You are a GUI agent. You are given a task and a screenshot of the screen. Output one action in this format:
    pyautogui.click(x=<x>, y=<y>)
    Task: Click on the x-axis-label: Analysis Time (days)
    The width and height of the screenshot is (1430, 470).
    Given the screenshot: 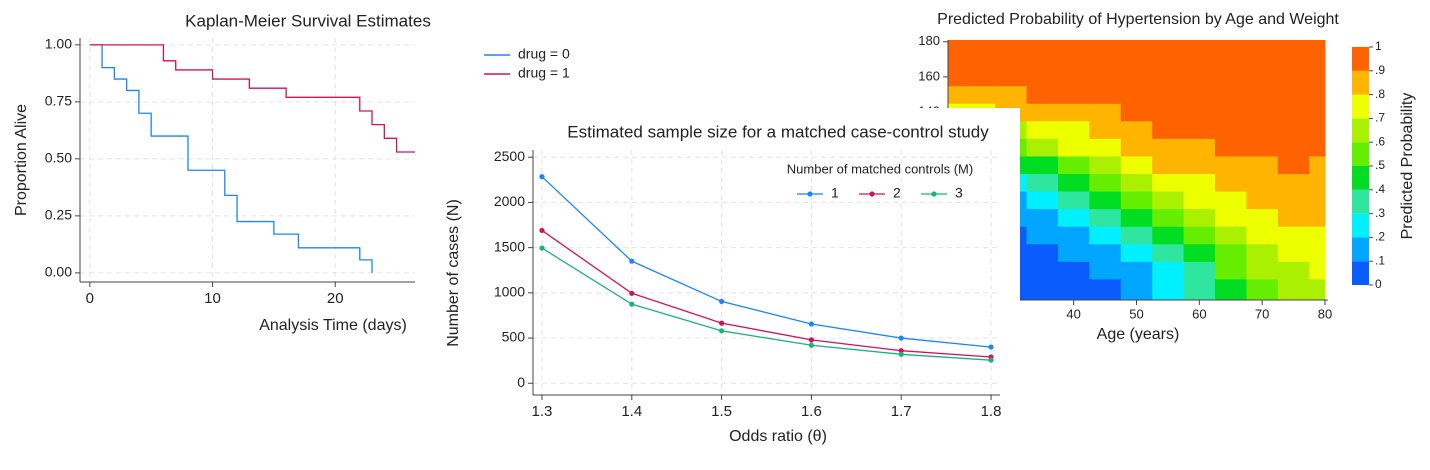 What is the action you would take?
    pyautogui.click(x=333, y=325)
    